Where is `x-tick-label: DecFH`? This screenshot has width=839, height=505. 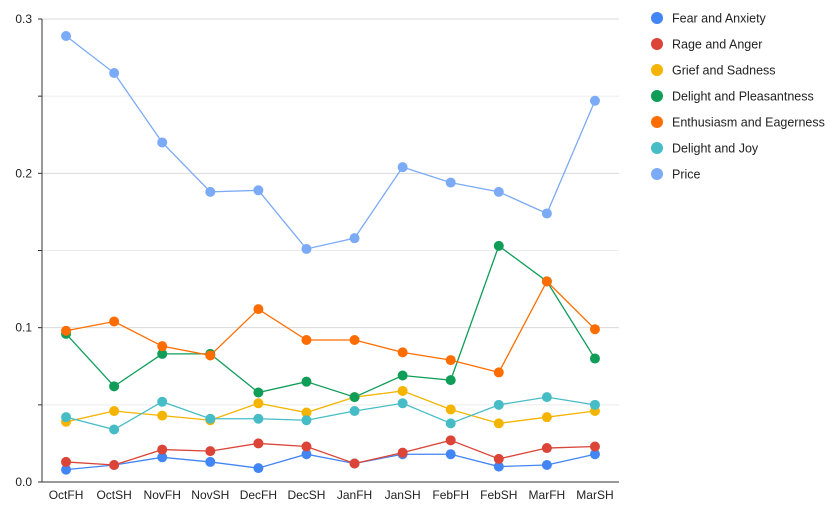
x-tick-label: DecFH is located at coordinates (258, 495).